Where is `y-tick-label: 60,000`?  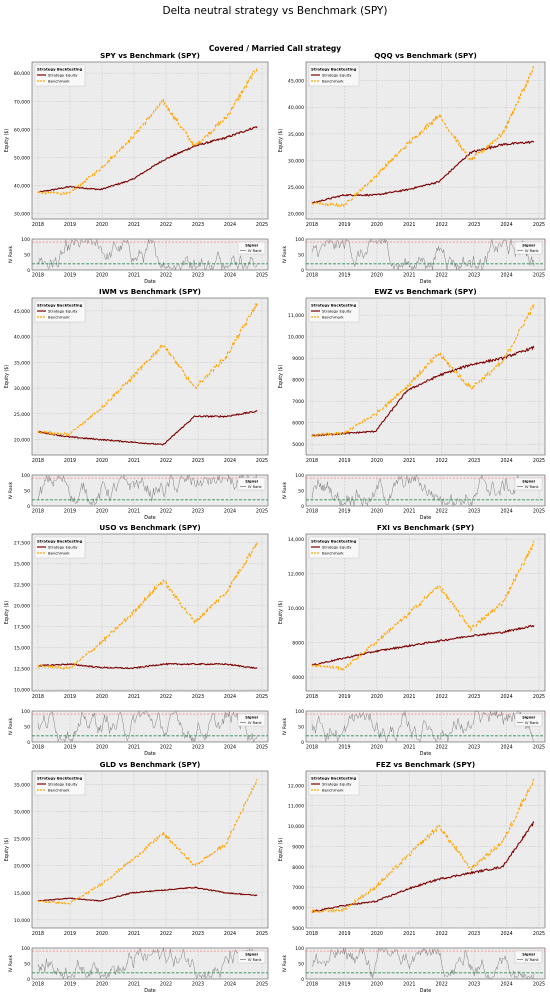
y-tick-label: 60,000 is located at coordinates (22, 130).